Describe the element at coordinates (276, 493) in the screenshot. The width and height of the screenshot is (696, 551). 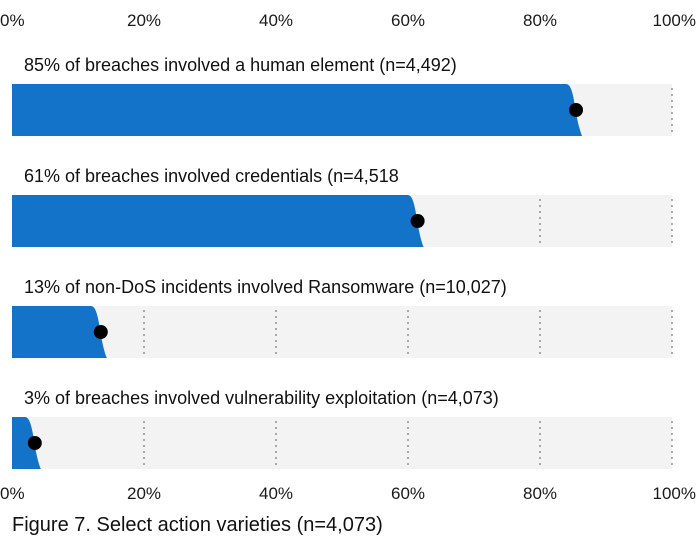
I see `x-tick-label-bottom: 40%` at that location.